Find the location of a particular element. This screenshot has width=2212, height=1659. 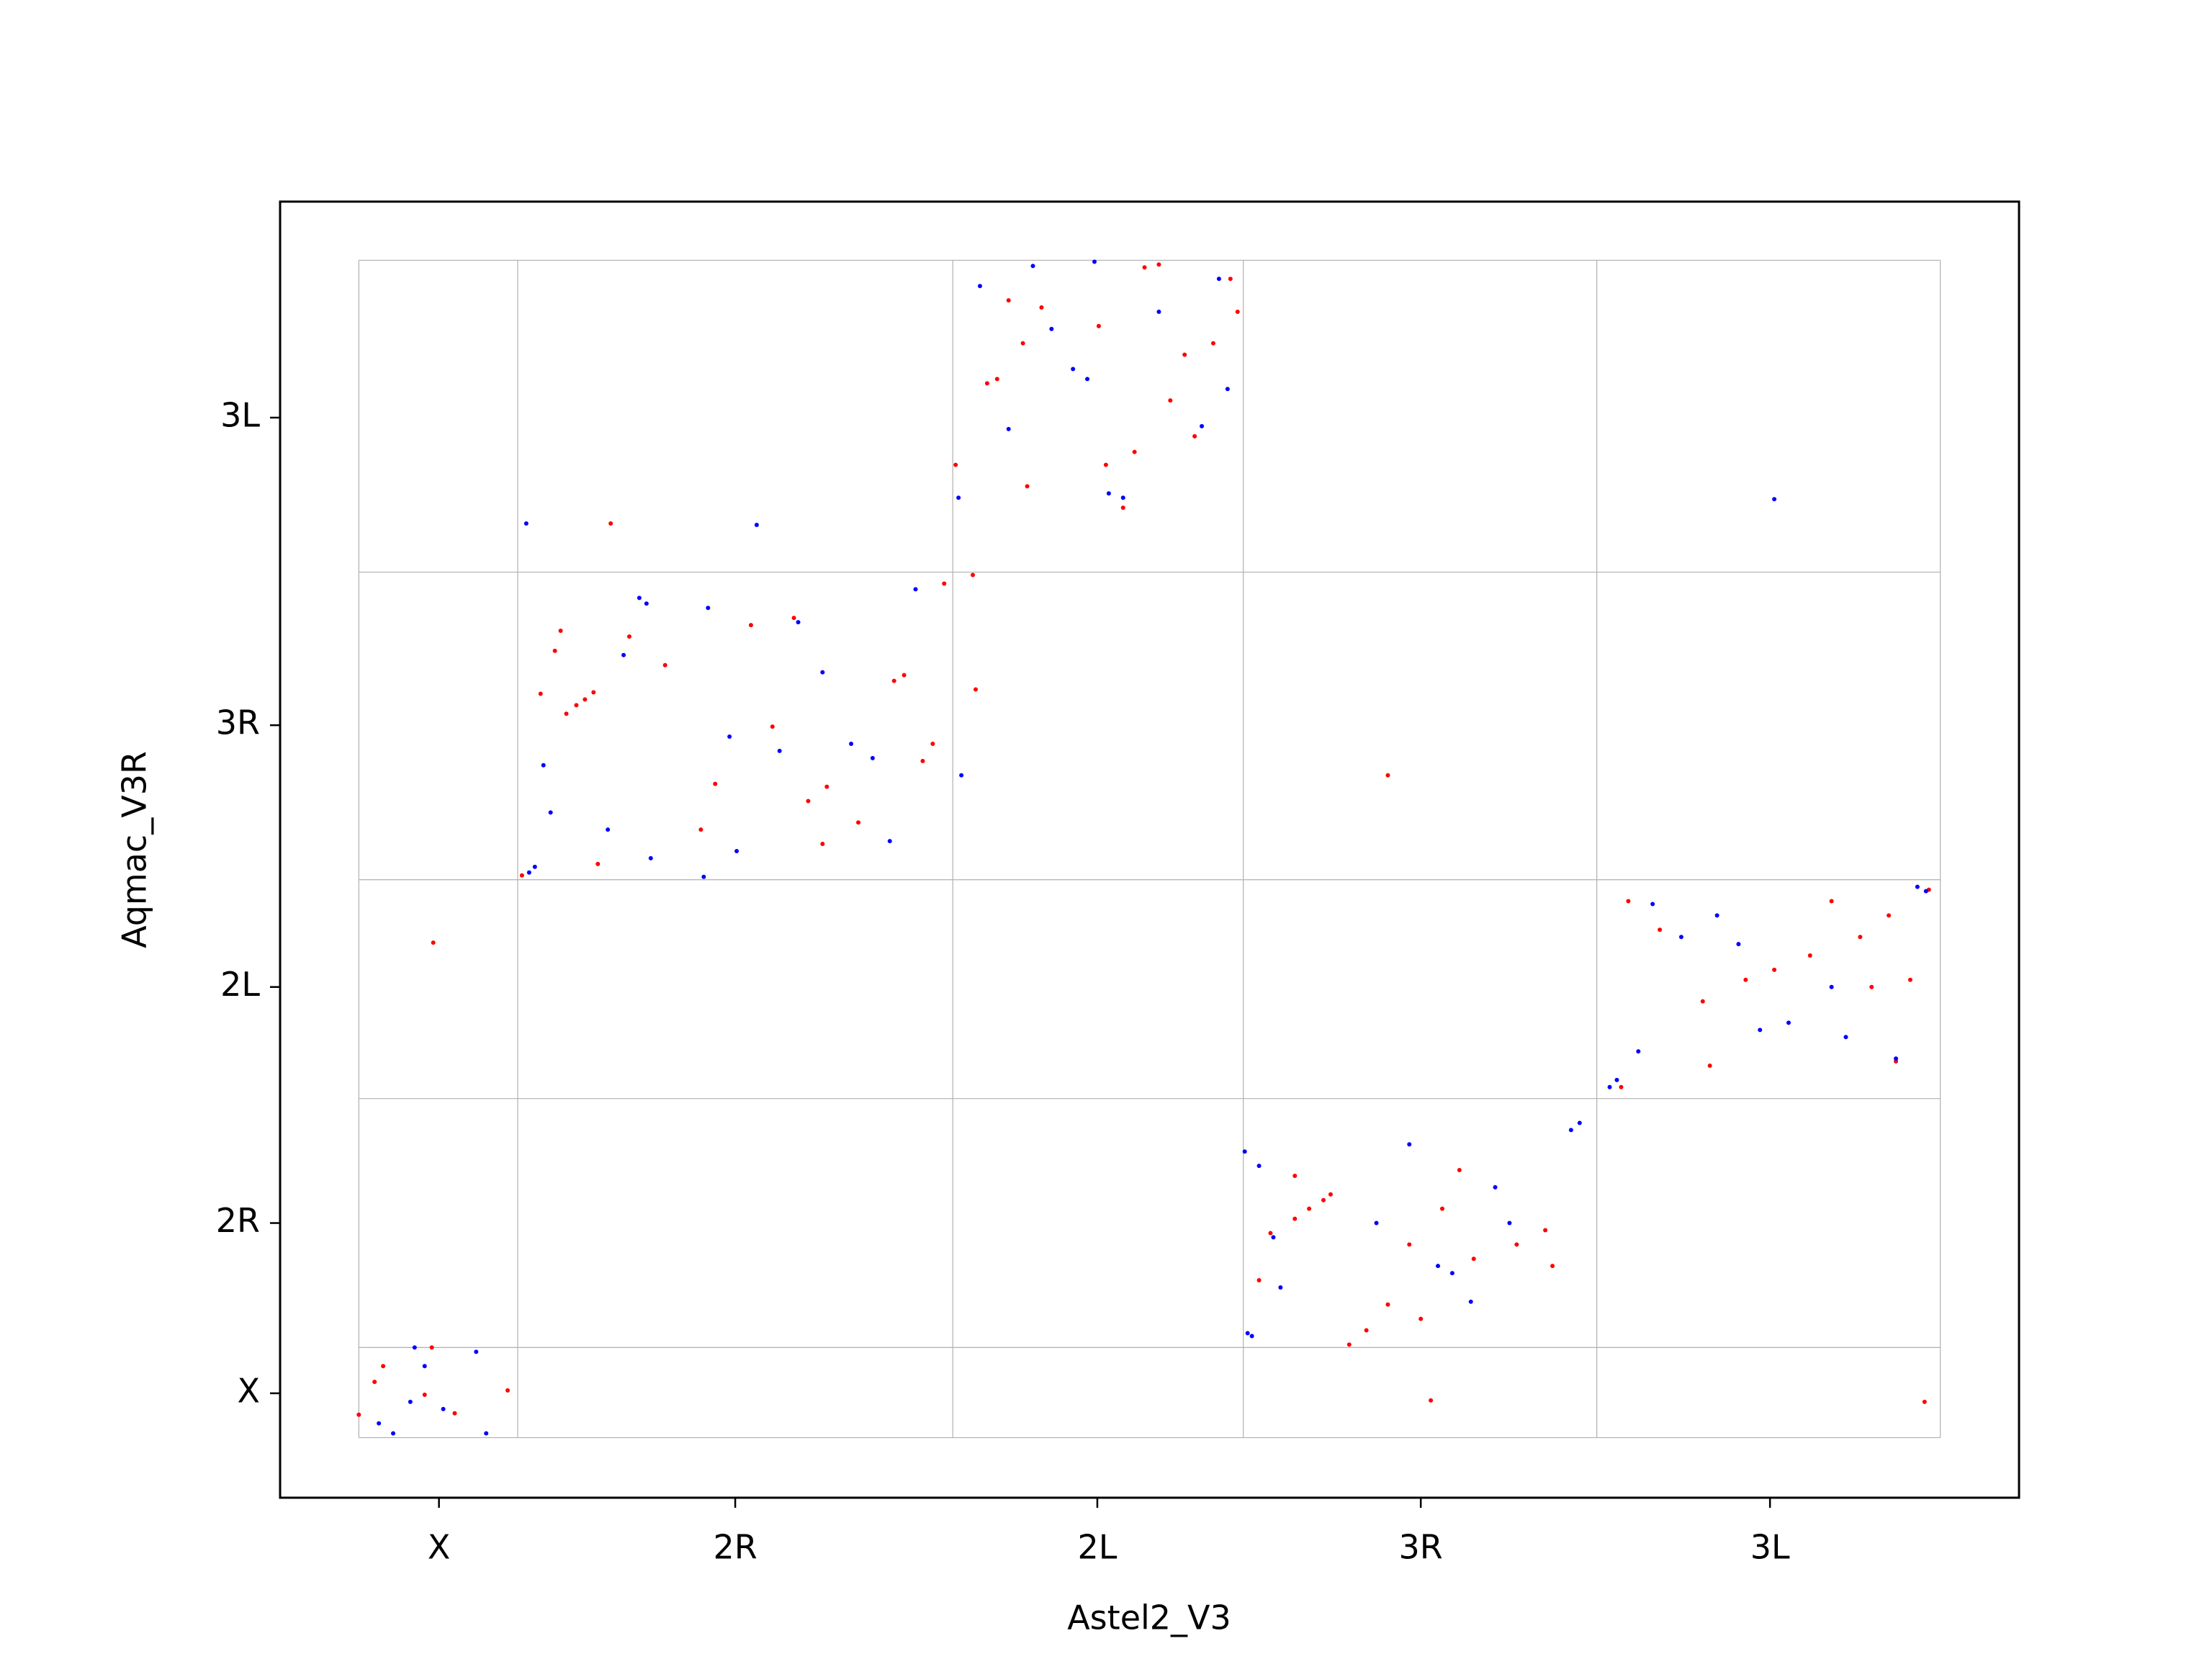

x-tick-label: 2R is located at coordinates (735, 1548).